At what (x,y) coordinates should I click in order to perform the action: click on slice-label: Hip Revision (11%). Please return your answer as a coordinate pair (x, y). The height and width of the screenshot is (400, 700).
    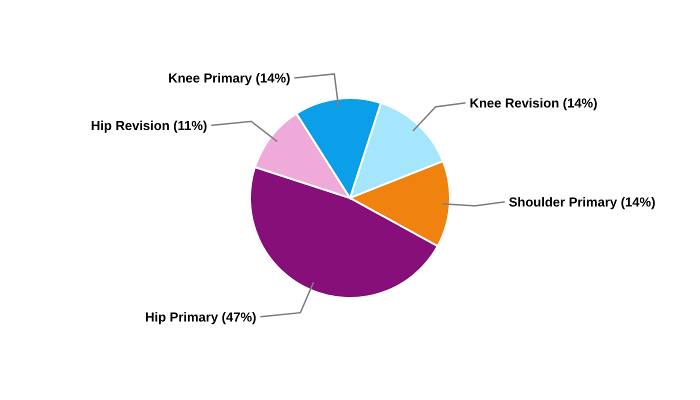
    Looking at the image, I should click on (149, 125).